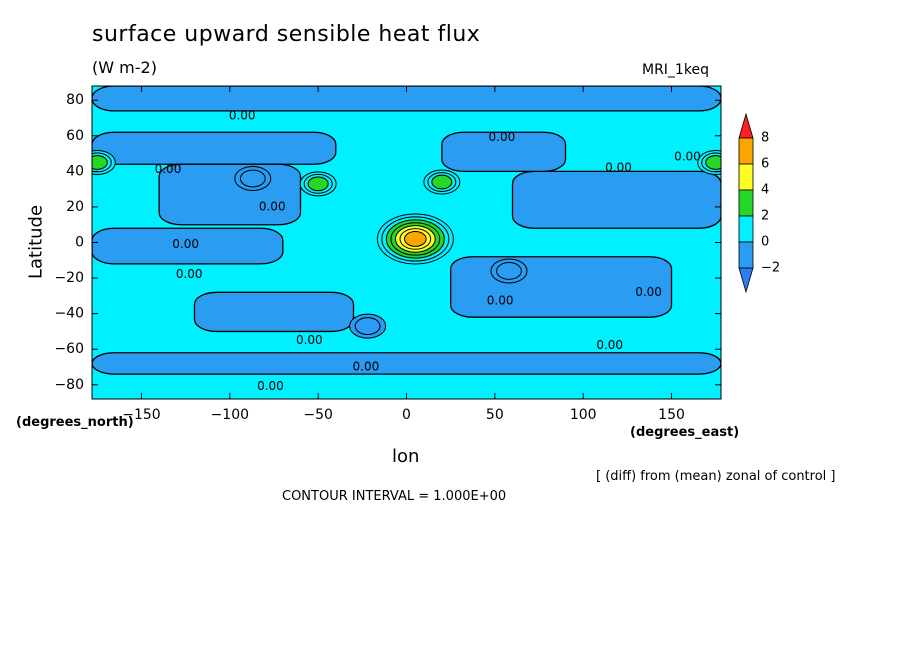 The image size is (904, 654). Describe the element at coordinates (69, 349) in the screenshot. I see `y-tick-label: −60` at that location.